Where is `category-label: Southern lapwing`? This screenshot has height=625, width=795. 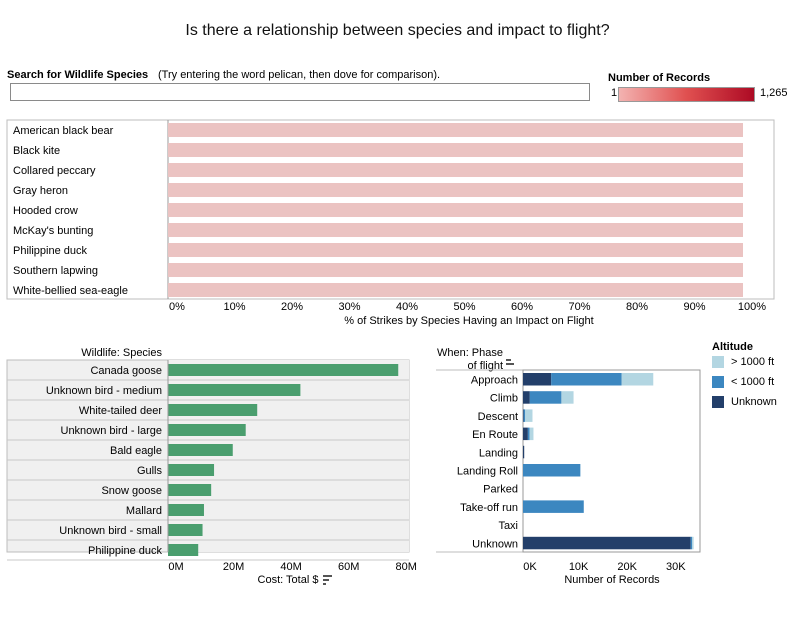 category-label: Southern lapwing is located at coordinates (55, 271).